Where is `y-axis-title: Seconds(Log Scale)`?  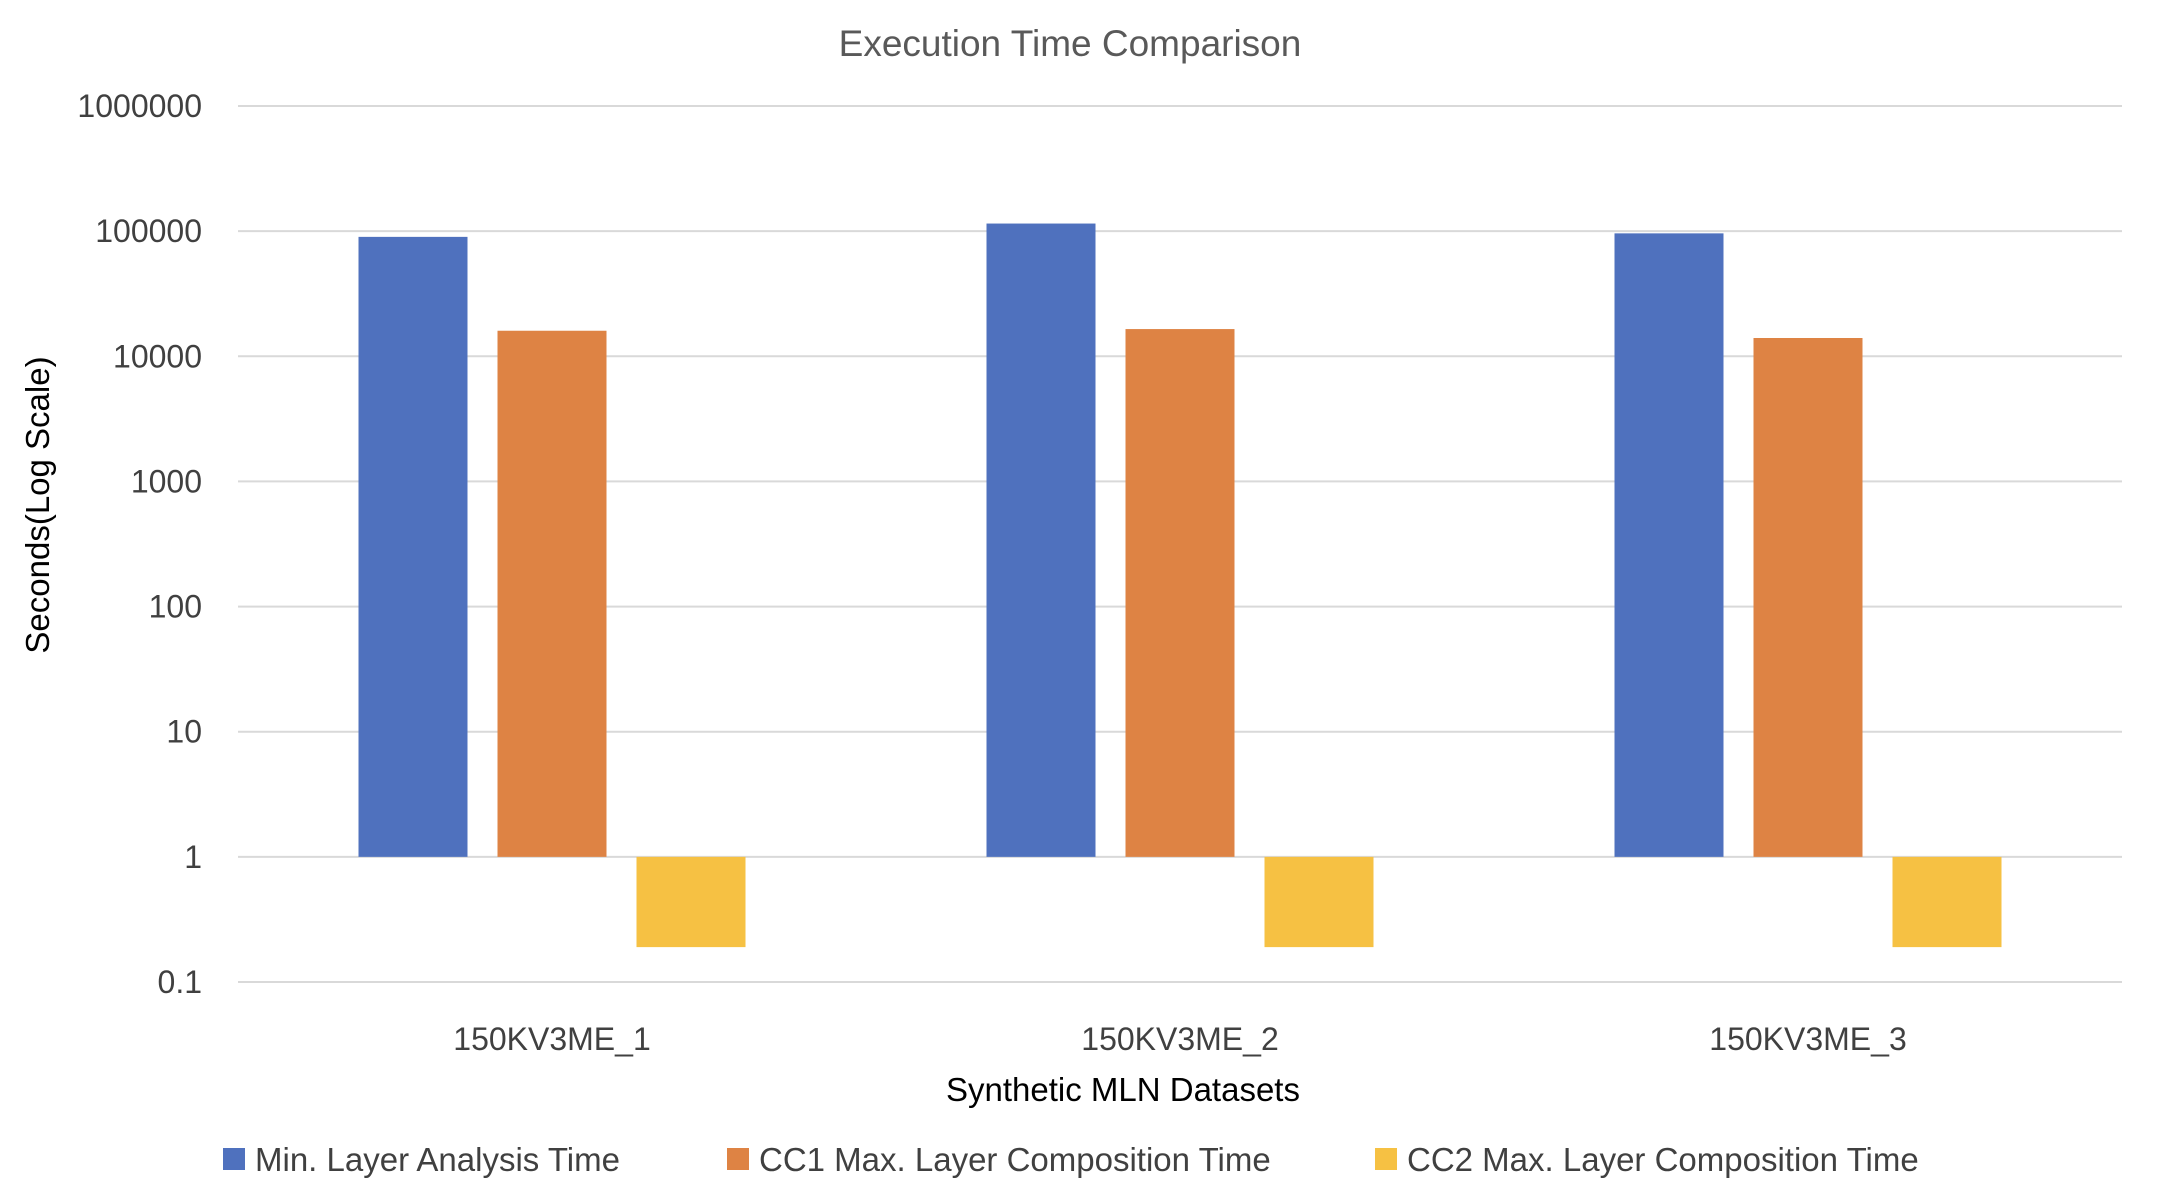
y-axis-title: Seconds(Log Scale) is located at coordinates (37, 504).